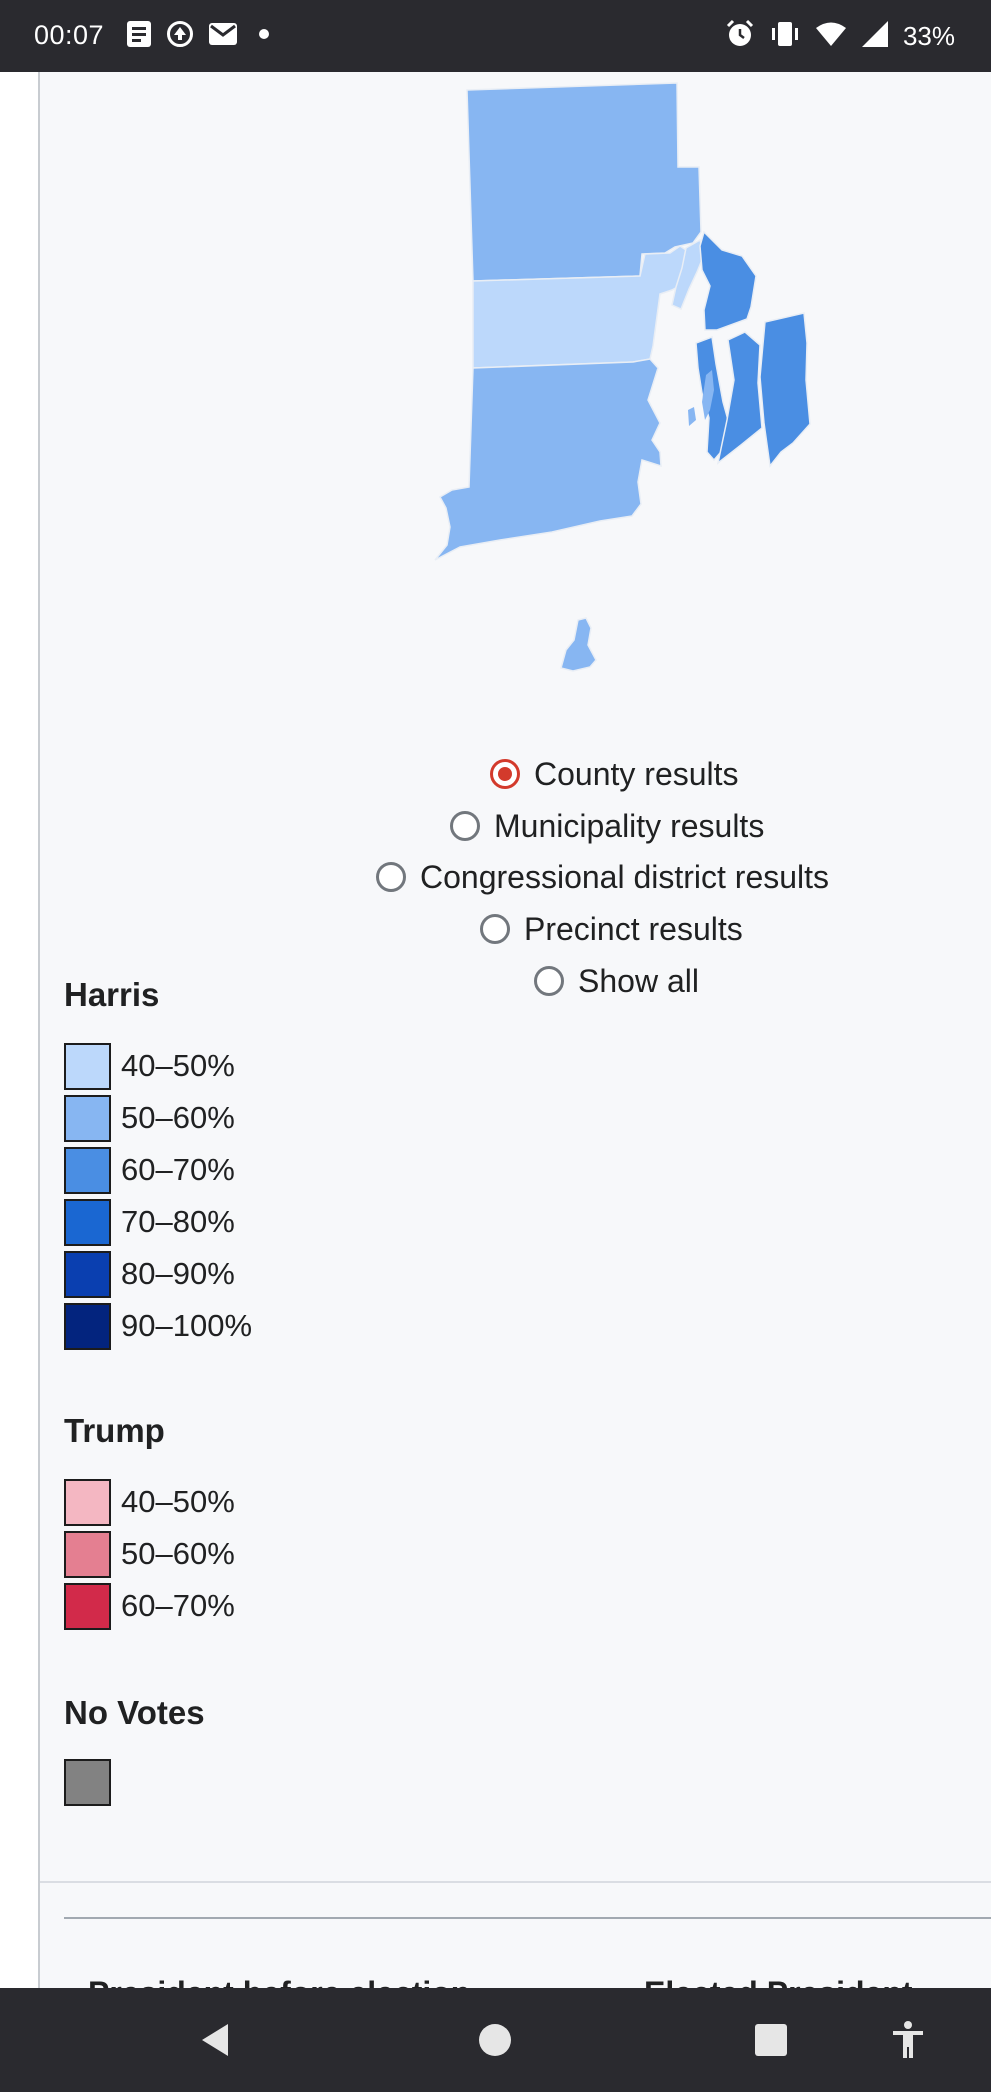 This screenshot has width=991, height=2092. Describe the element at coordinates (178, 1273) in the screenshot. I see `legend-label: 80–90%` at that location.